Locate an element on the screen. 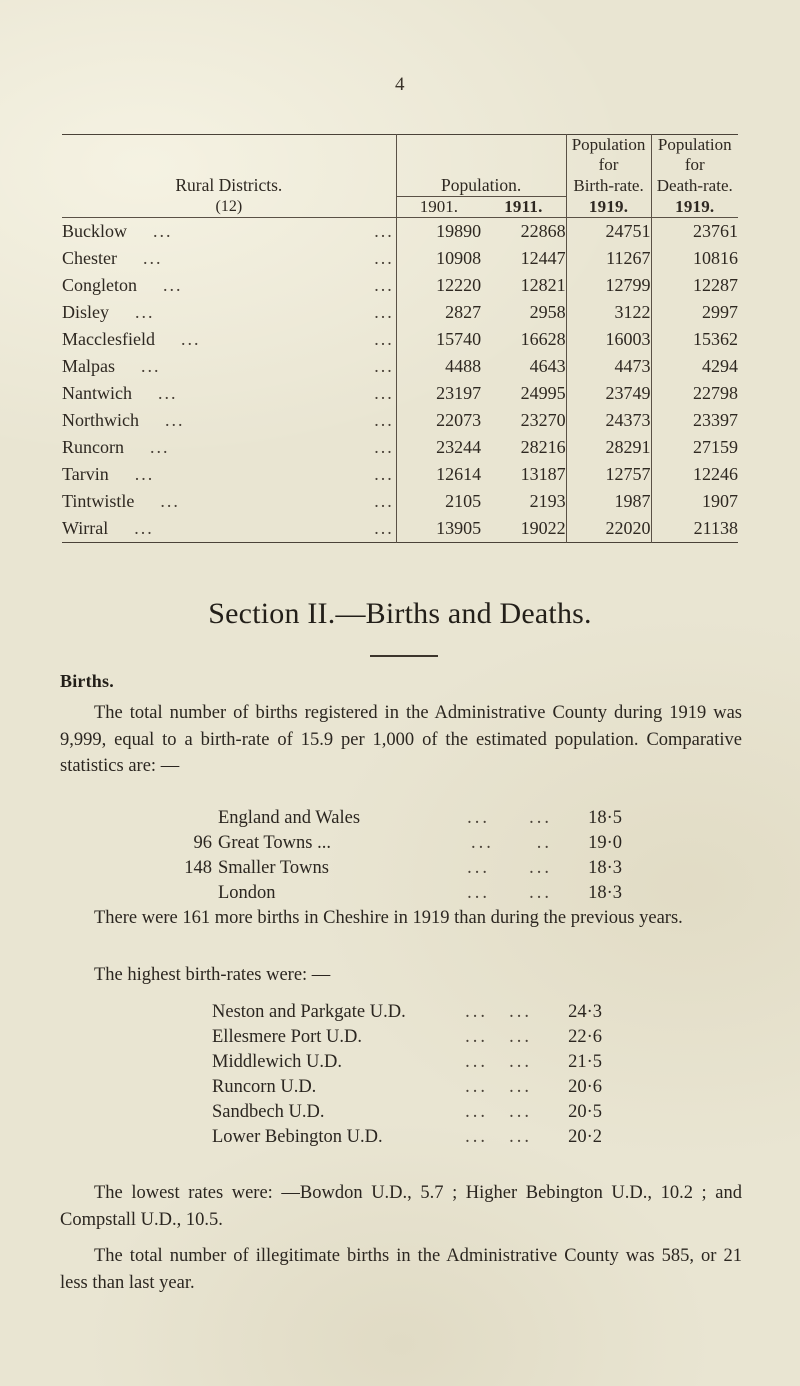 The image size is (800, 1386). cell-population-deathrate: 27159 is located at coordinates (694, 447).